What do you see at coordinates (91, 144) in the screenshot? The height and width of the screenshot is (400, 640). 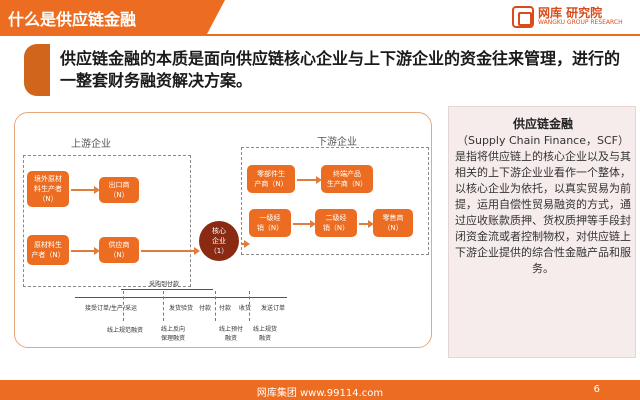 I see `upstream-label: 上游企业` at bounding box center [91, 144].